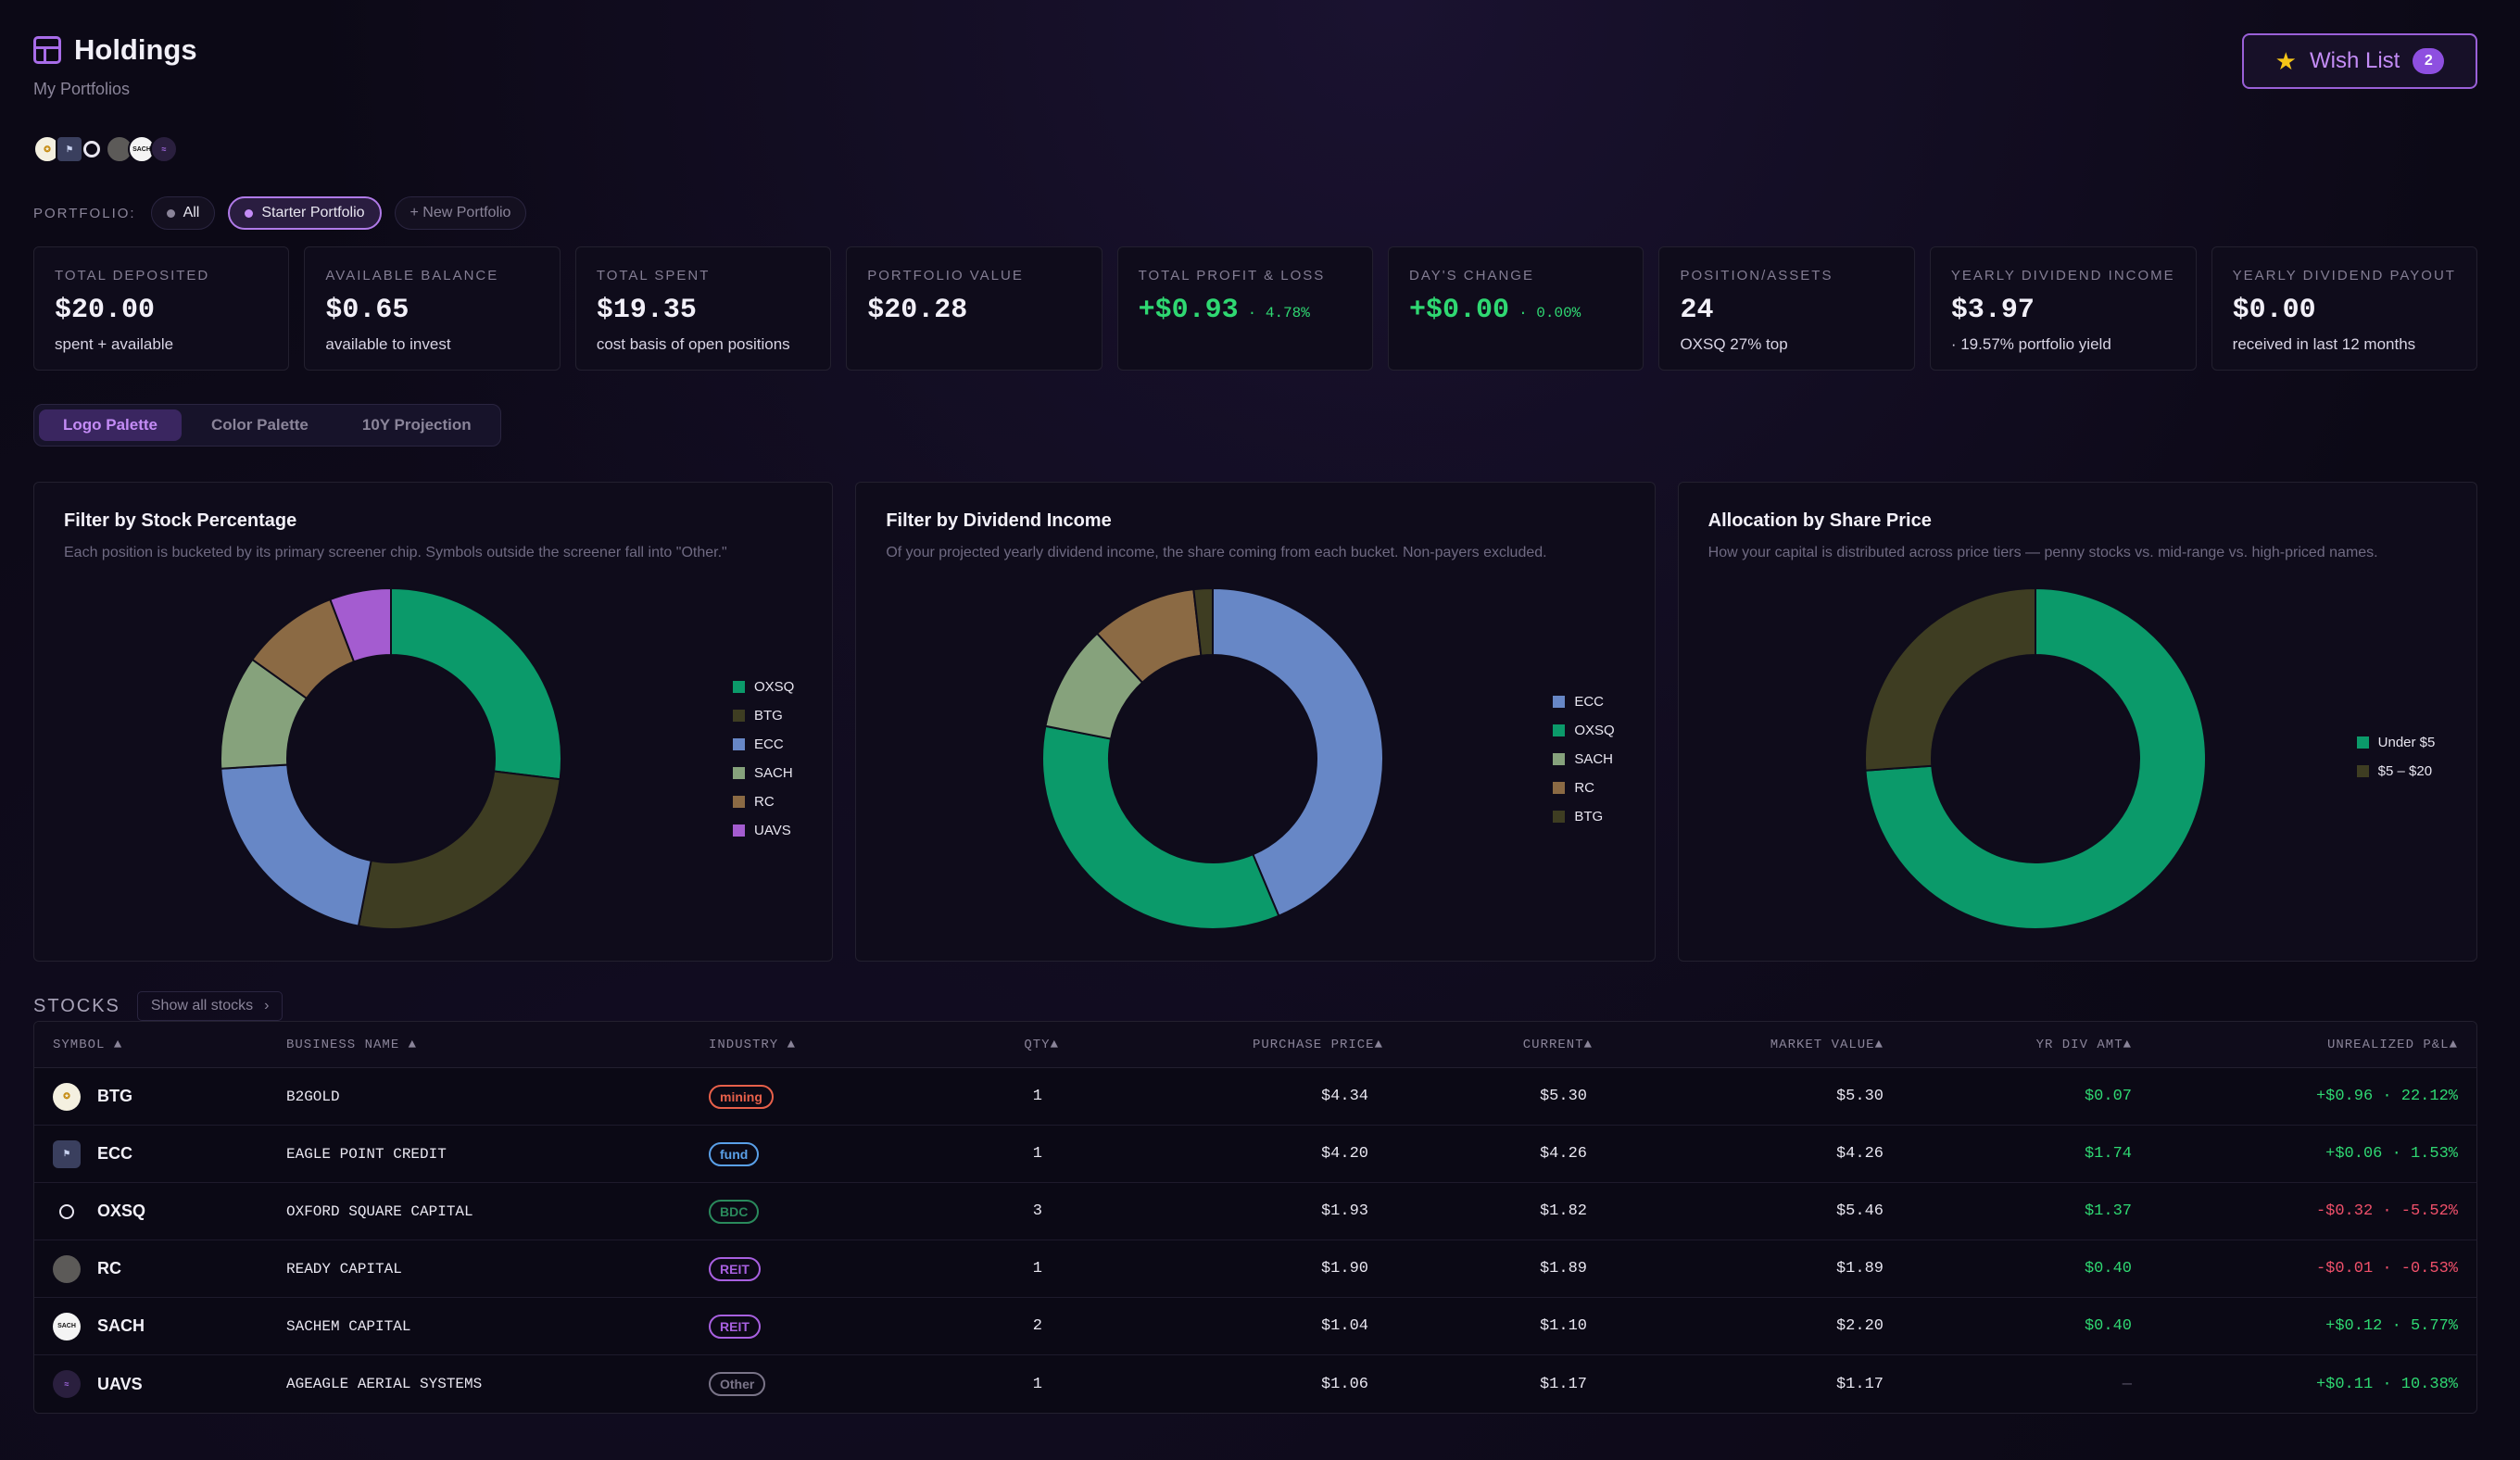 The height and width of the screenshot is (1460, 2520). Describe the element at coordinates (260, 425) in the screenshot. I see `tab-color-palette: Color Palette` at that location.